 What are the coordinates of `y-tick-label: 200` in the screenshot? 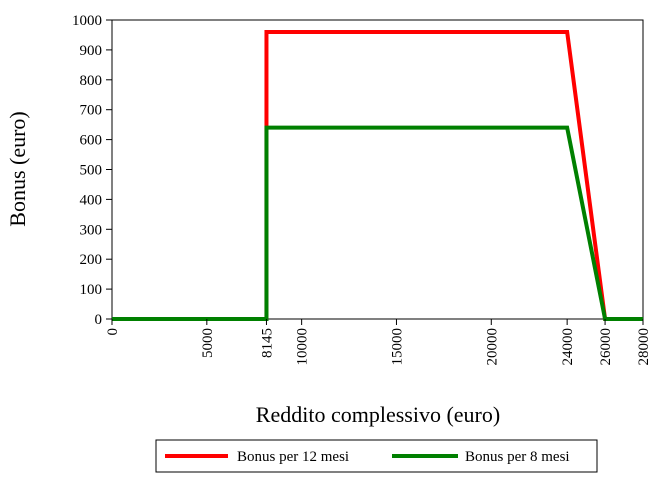 It's located at (91, 260).